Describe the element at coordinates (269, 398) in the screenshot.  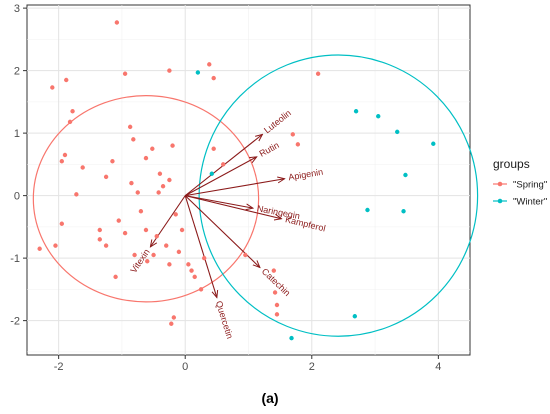
I see `figure-caption: (a)` at that location.